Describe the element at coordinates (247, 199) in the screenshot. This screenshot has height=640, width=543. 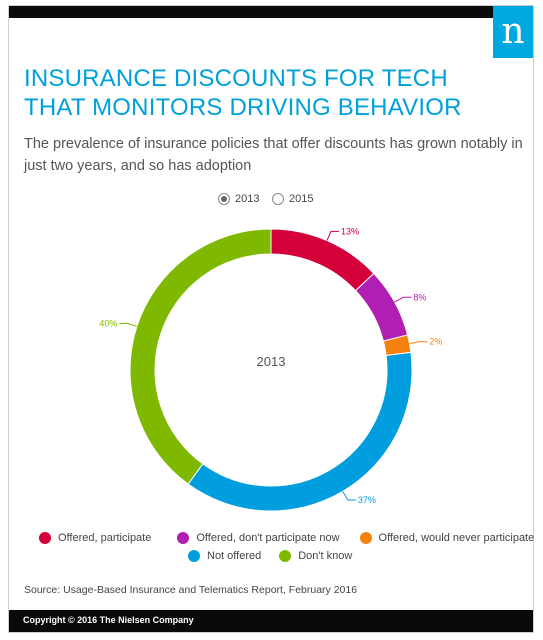
I see `year-toggle-2013-label: 2013` at that location.